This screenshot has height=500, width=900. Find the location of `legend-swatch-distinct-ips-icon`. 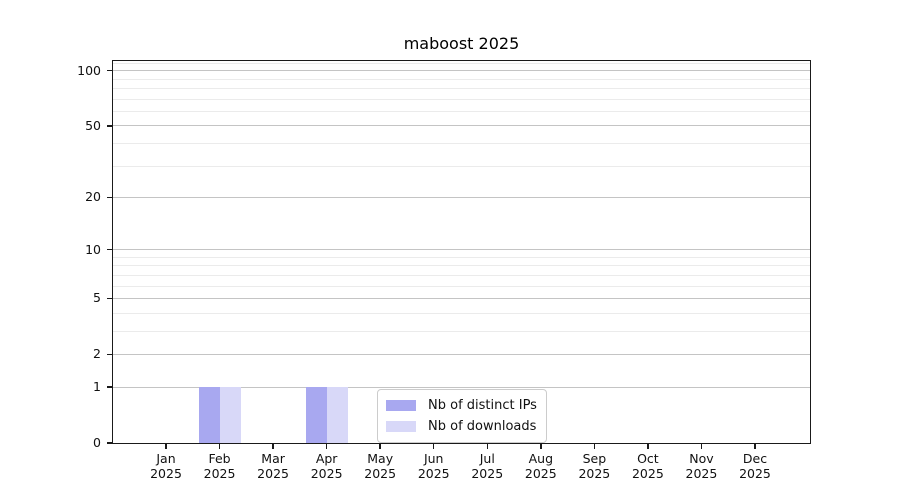

legend-swatch-distinct-ips-icon is located at coordinates (401, 405).